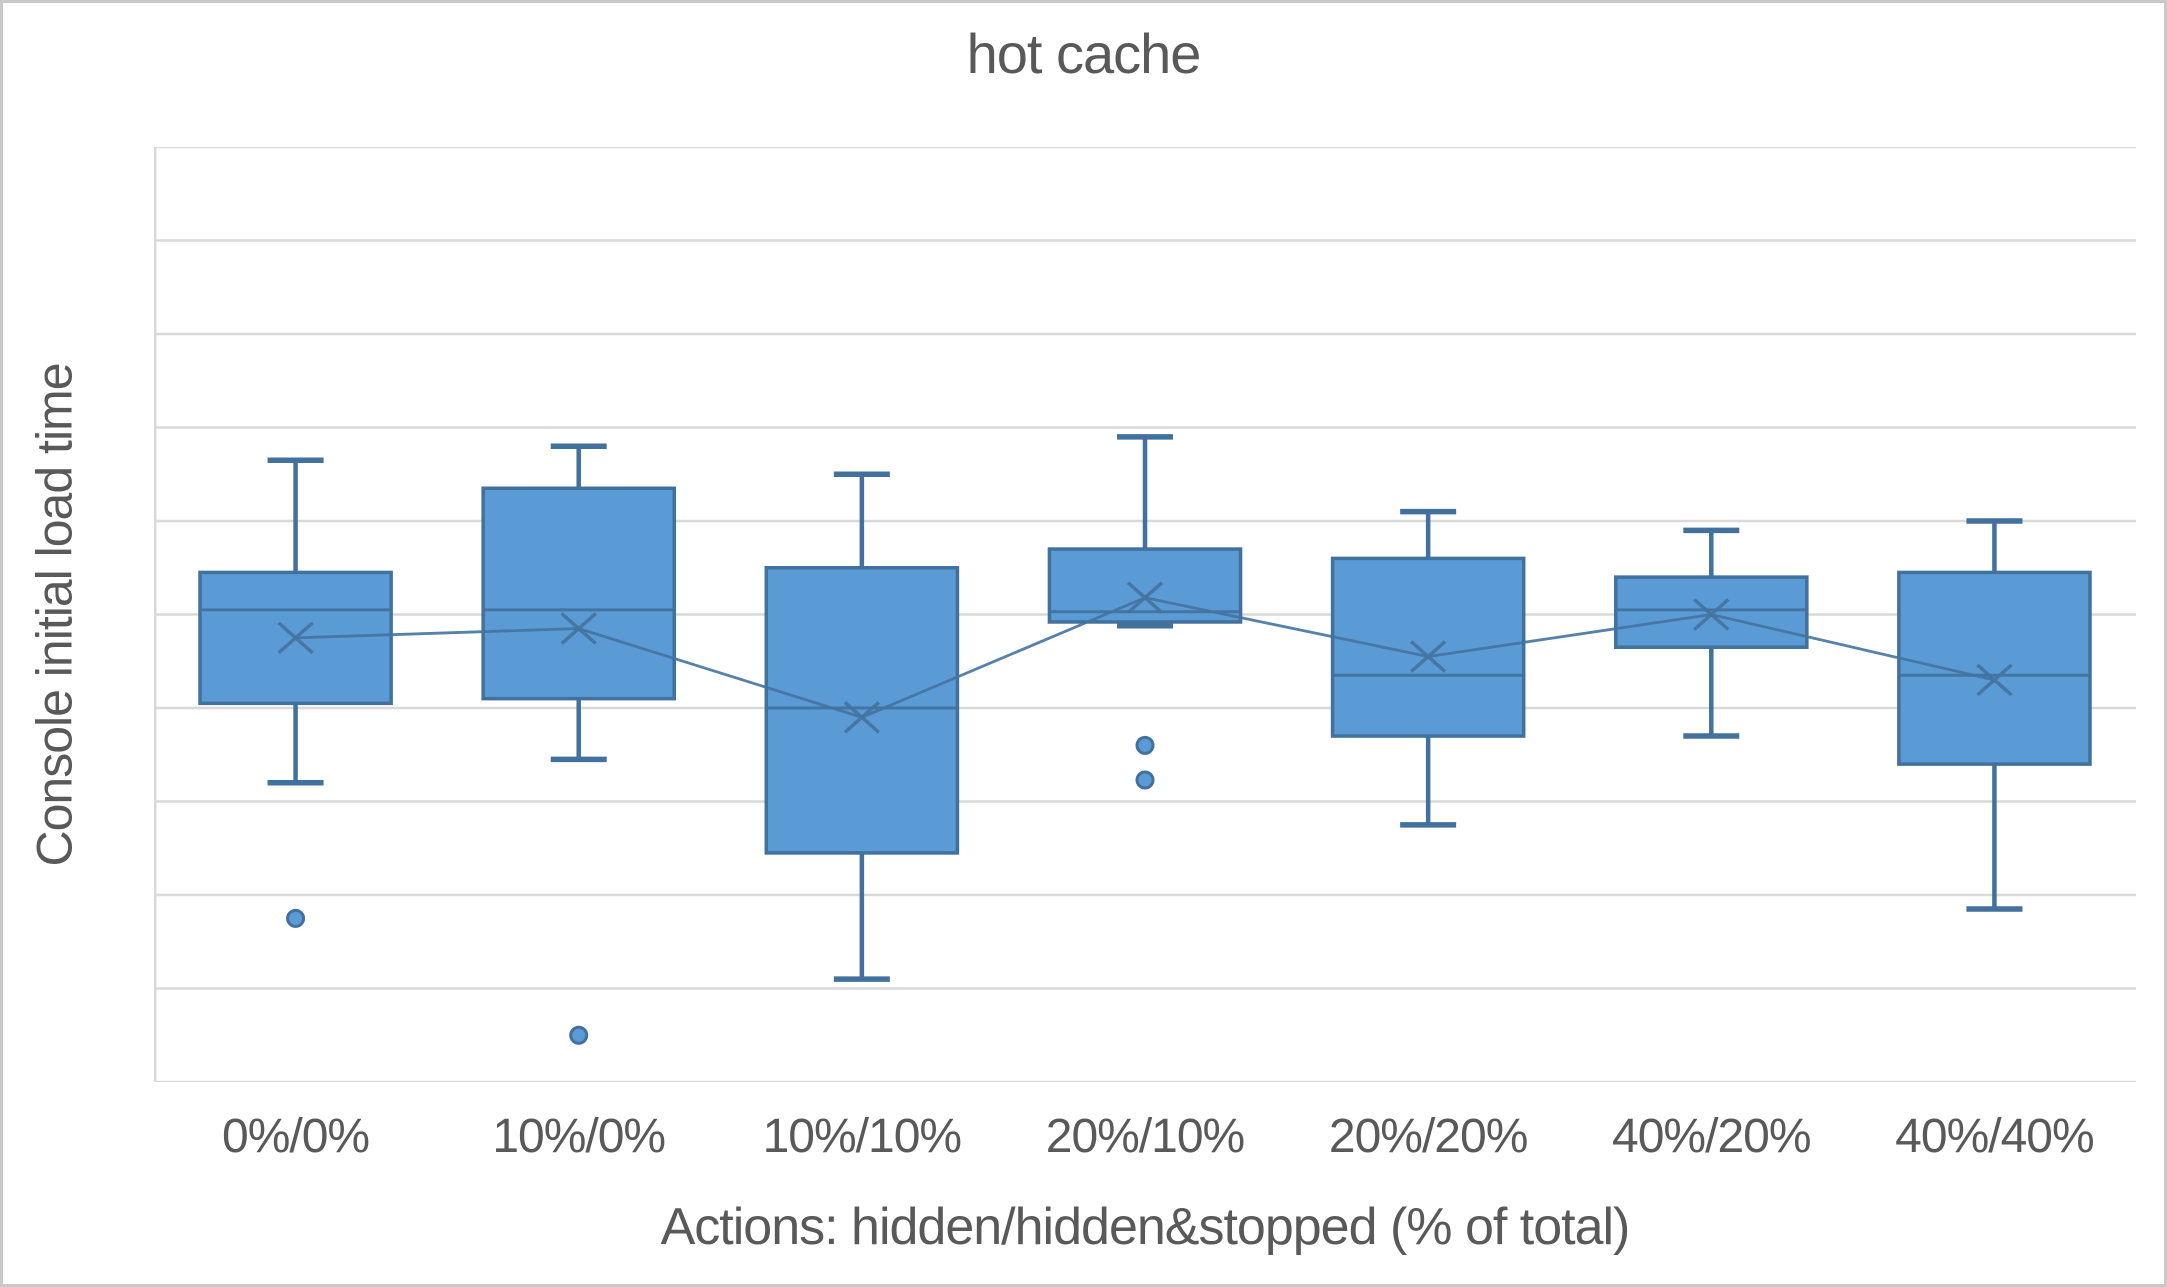  I want to click on x-tick-label: 0%/0%, so click(296, 1136).